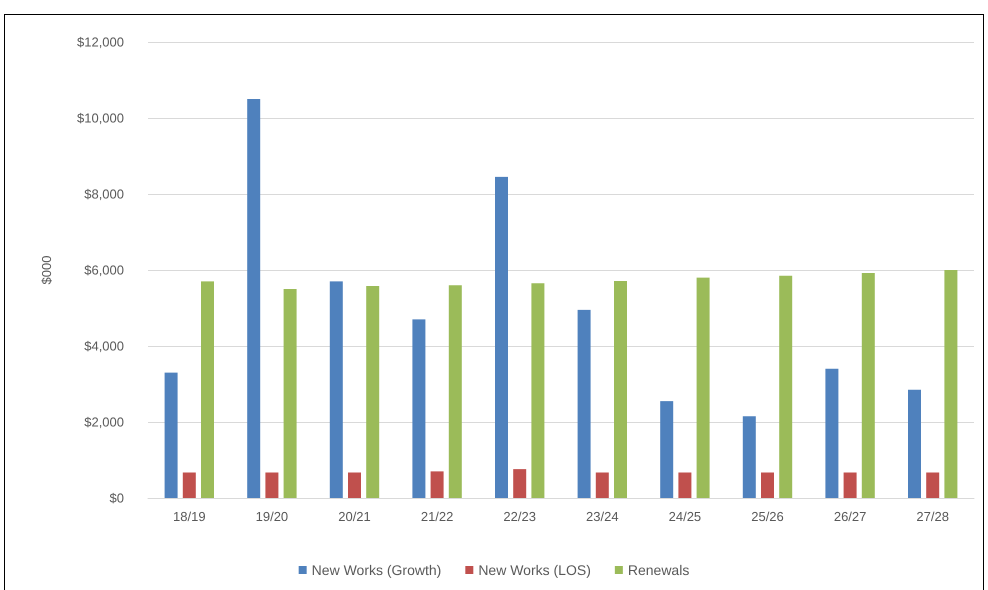 Image resolution: width=988 pixels, height=590 pixels. What do you see at coordinates (767, 516) in the screenshot?
I see `x-tick-label: 25/26` at bounding box center [767, 516].